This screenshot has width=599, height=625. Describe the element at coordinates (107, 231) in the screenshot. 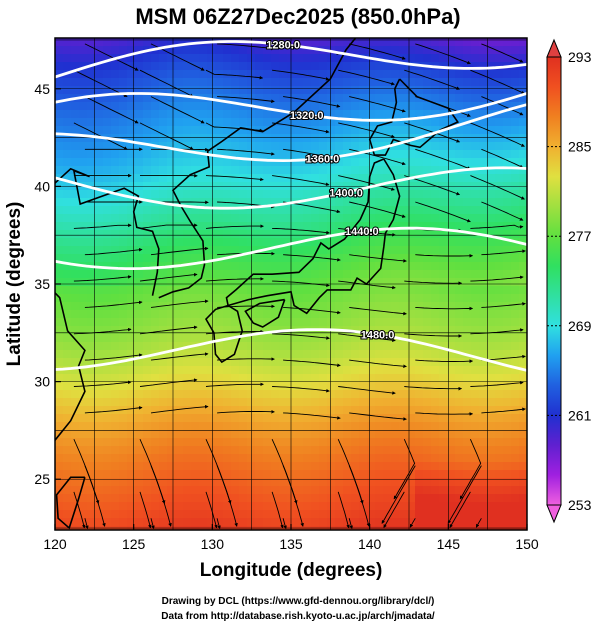

I see `coastline-segment` at that location.